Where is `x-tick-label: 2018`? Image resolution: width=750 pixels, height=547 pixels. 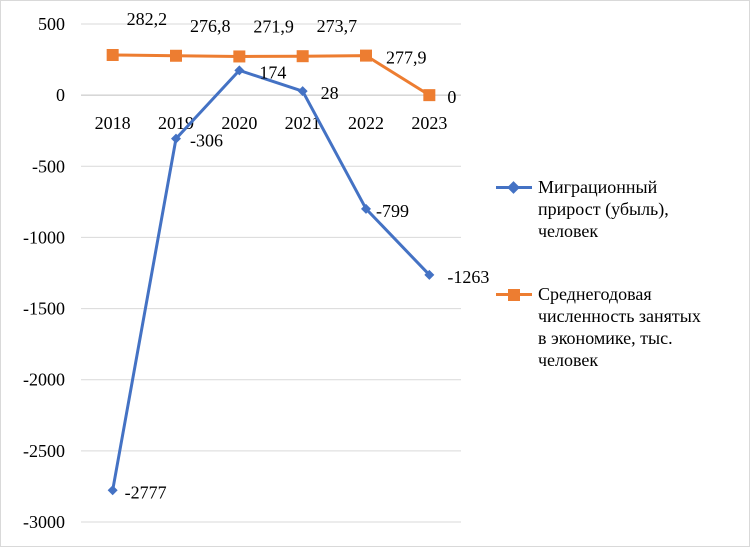
x-tick-label: 2018 is located at coordinates (113, 123).